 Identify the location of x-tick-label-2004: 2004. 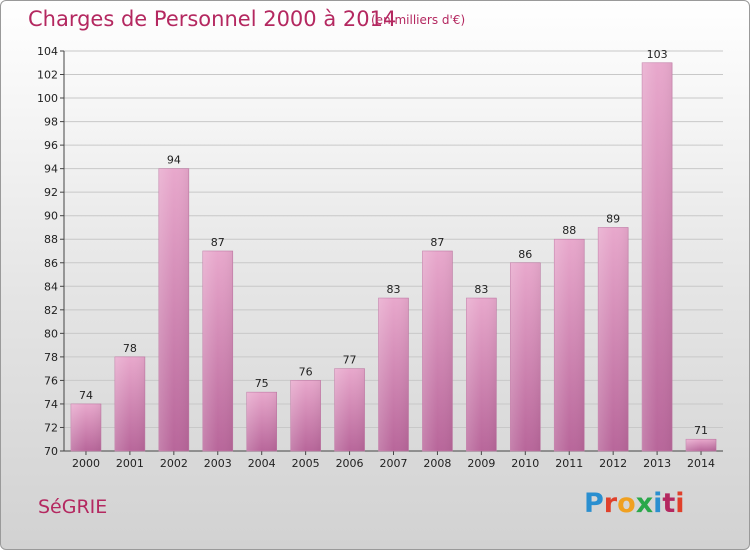
(262, 463).